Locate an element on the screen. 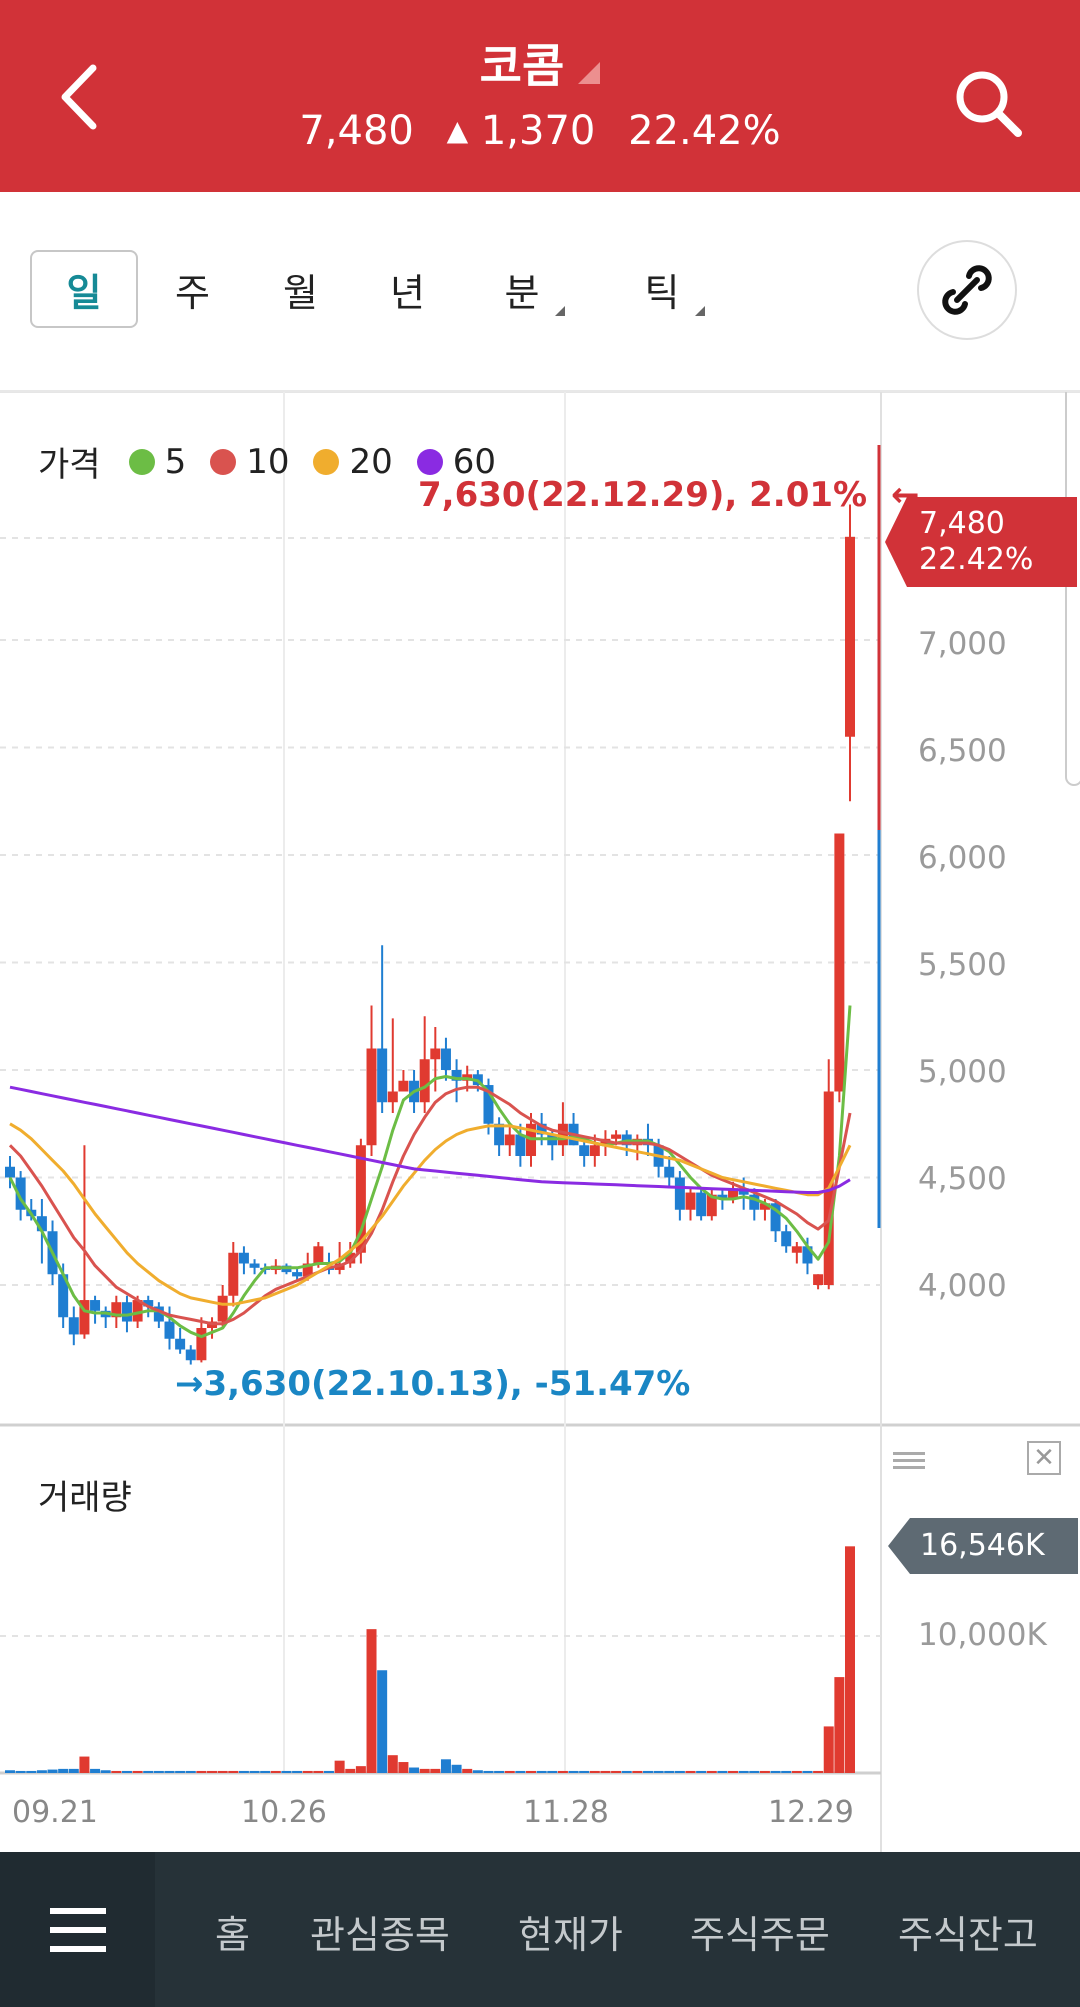  tab-day-label: 일 is located at coordinates (84, 292).